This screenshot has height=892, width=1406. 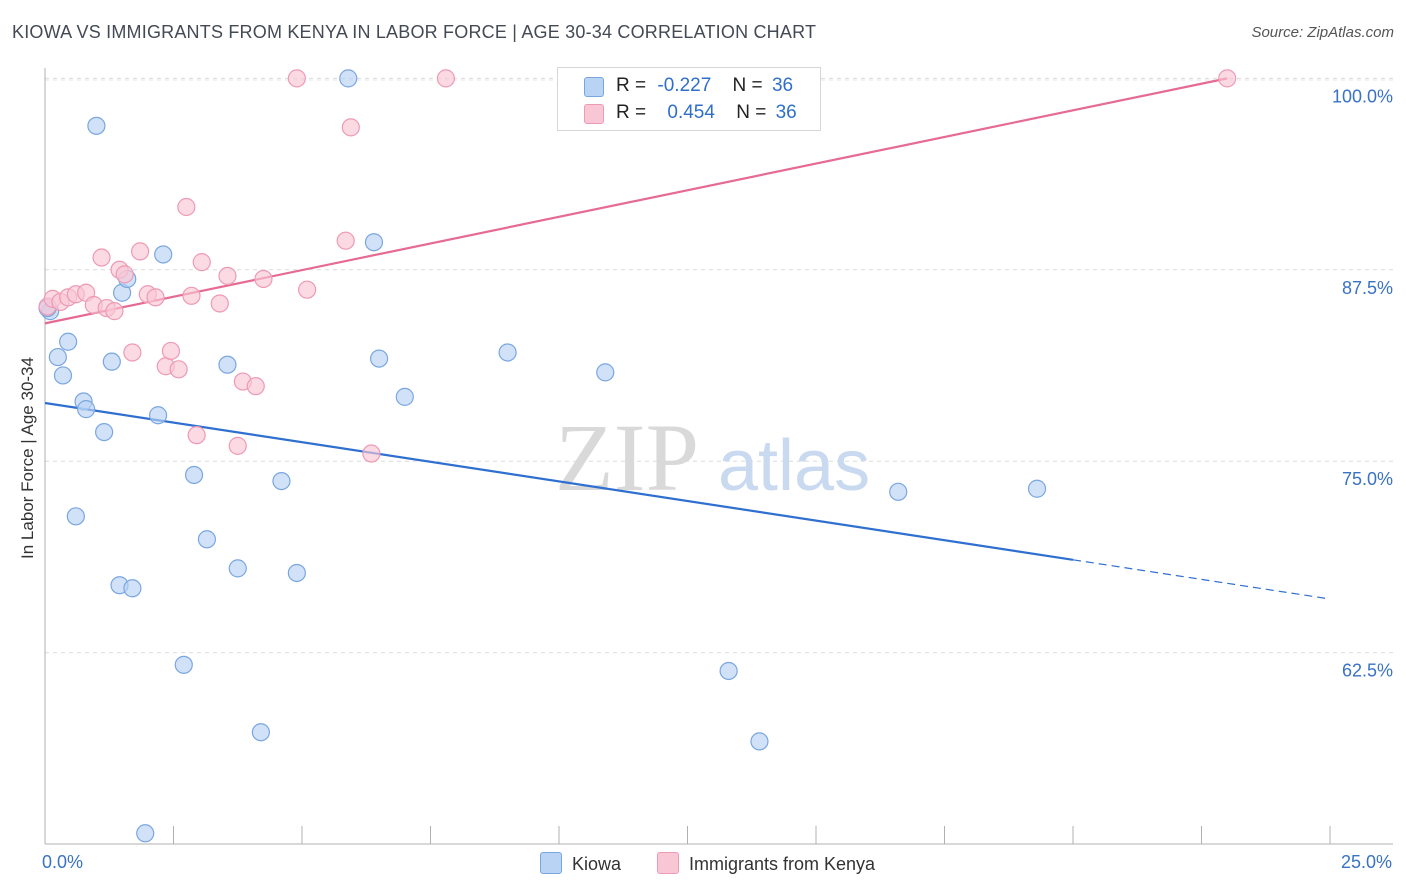 I want to click on kiowa-trend-line, so click(x=559, y=481).